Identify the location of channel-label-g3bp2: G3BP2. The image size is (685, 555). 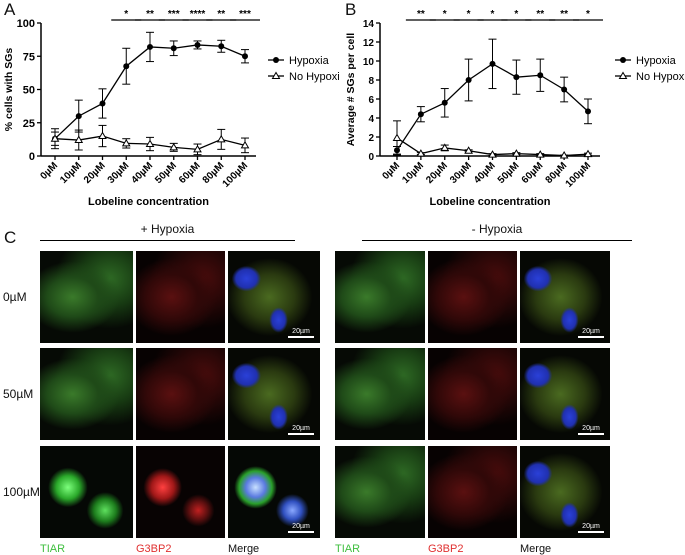
(446, 549).